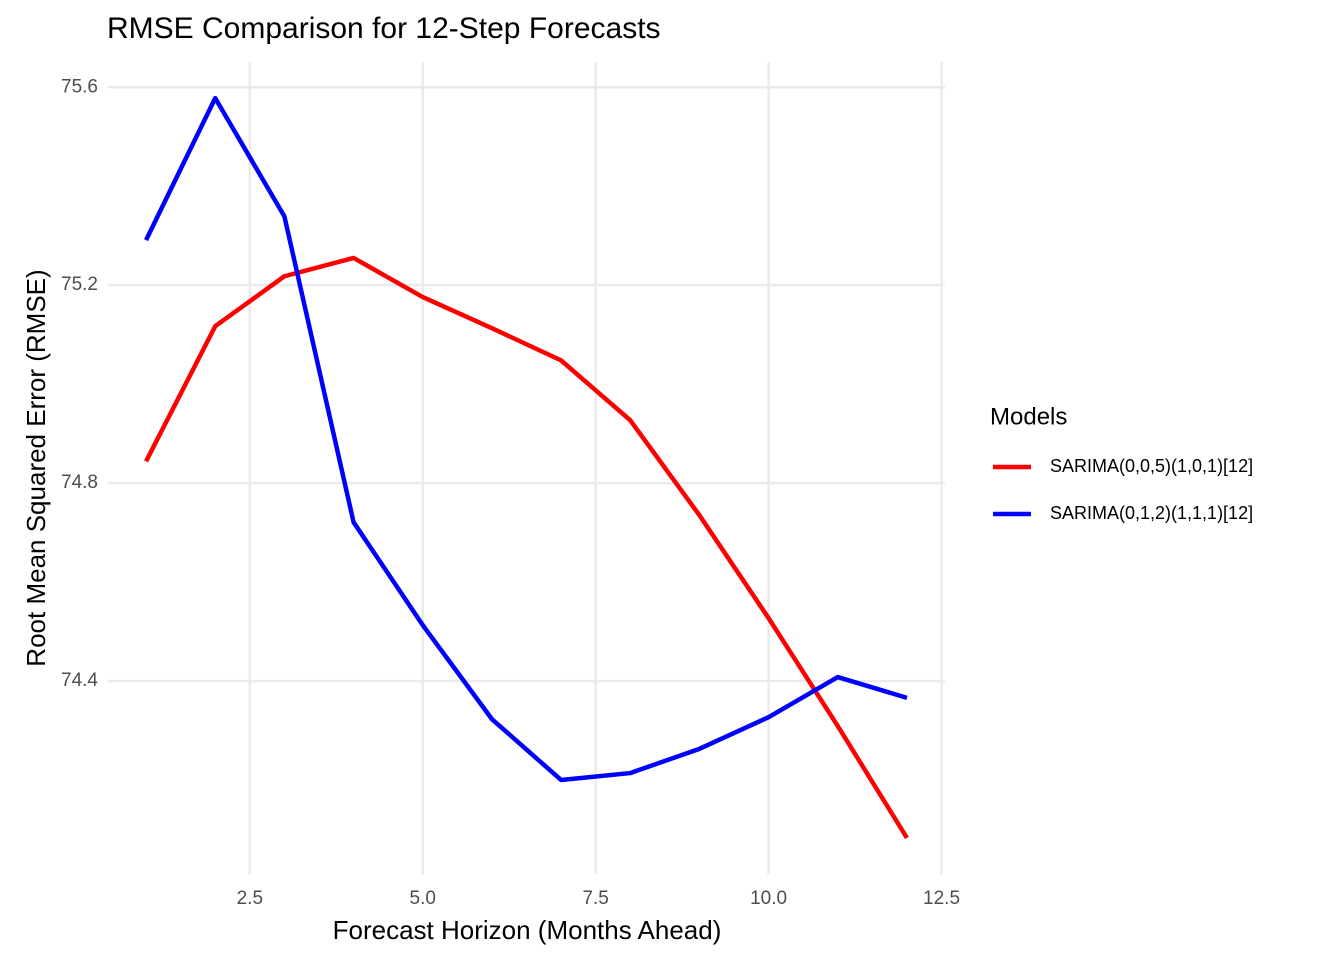  What do you see at coordinates (1151, 513) in the screenshot?
I see `legend-label: SARIMA(0,1,2)(1,1,1)[12]` at bounding box center [1151, 513].